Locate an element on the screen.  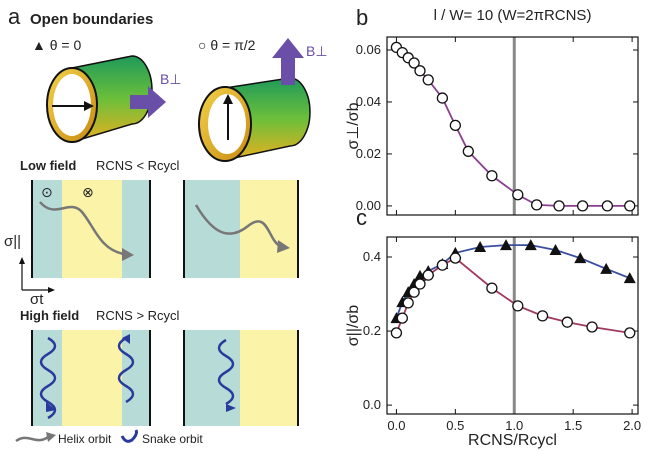
section-title: Low field is located at coordinates (48, 165).